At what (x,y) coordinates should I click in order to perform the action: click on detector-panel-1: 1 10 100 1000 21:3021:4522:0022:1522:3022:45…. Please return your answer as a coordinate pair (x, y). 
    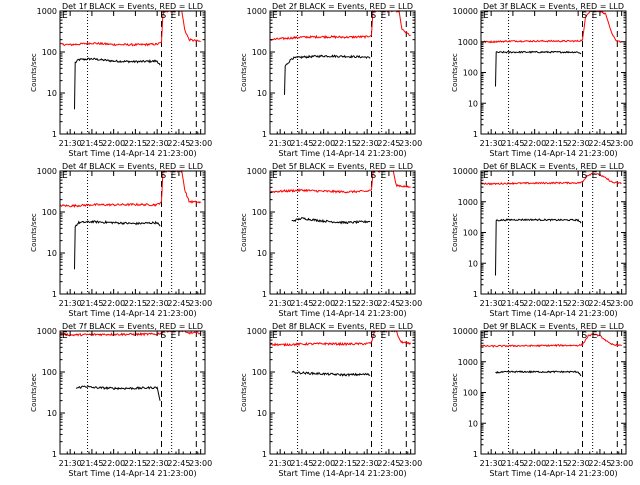
    Looking at the image, I should click on (121, 80).